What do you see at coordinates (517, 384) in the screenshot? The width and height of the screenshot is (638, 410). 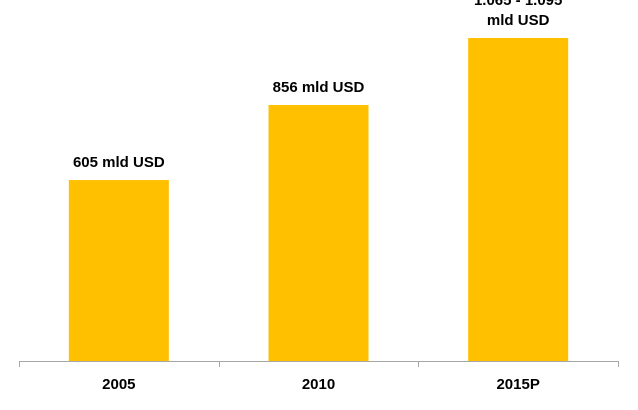 I see `x-tick-label-2015p: 2015P` at bounding box center [517, 384].